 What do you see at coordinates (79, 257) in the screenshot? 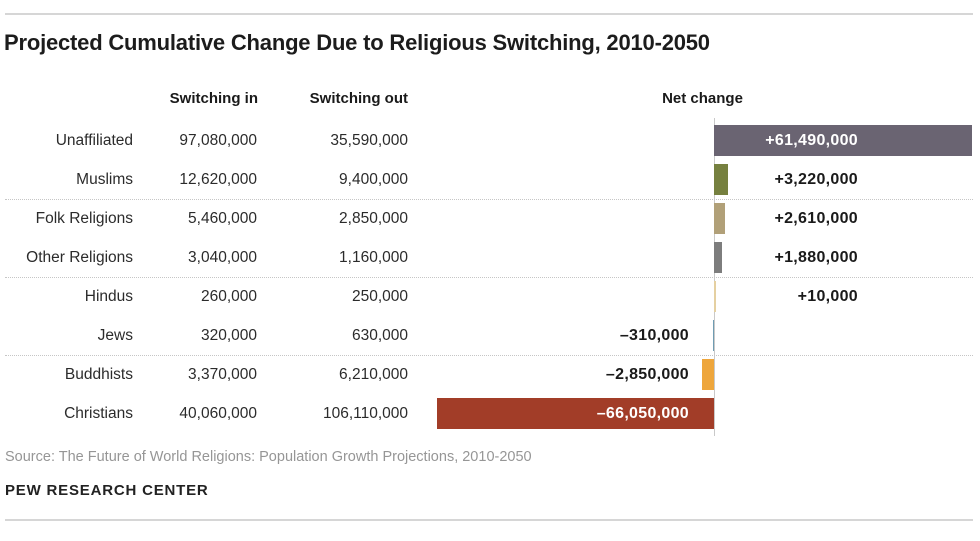
I see `religion-label: Other Religions` at bounding box center [79, 257].